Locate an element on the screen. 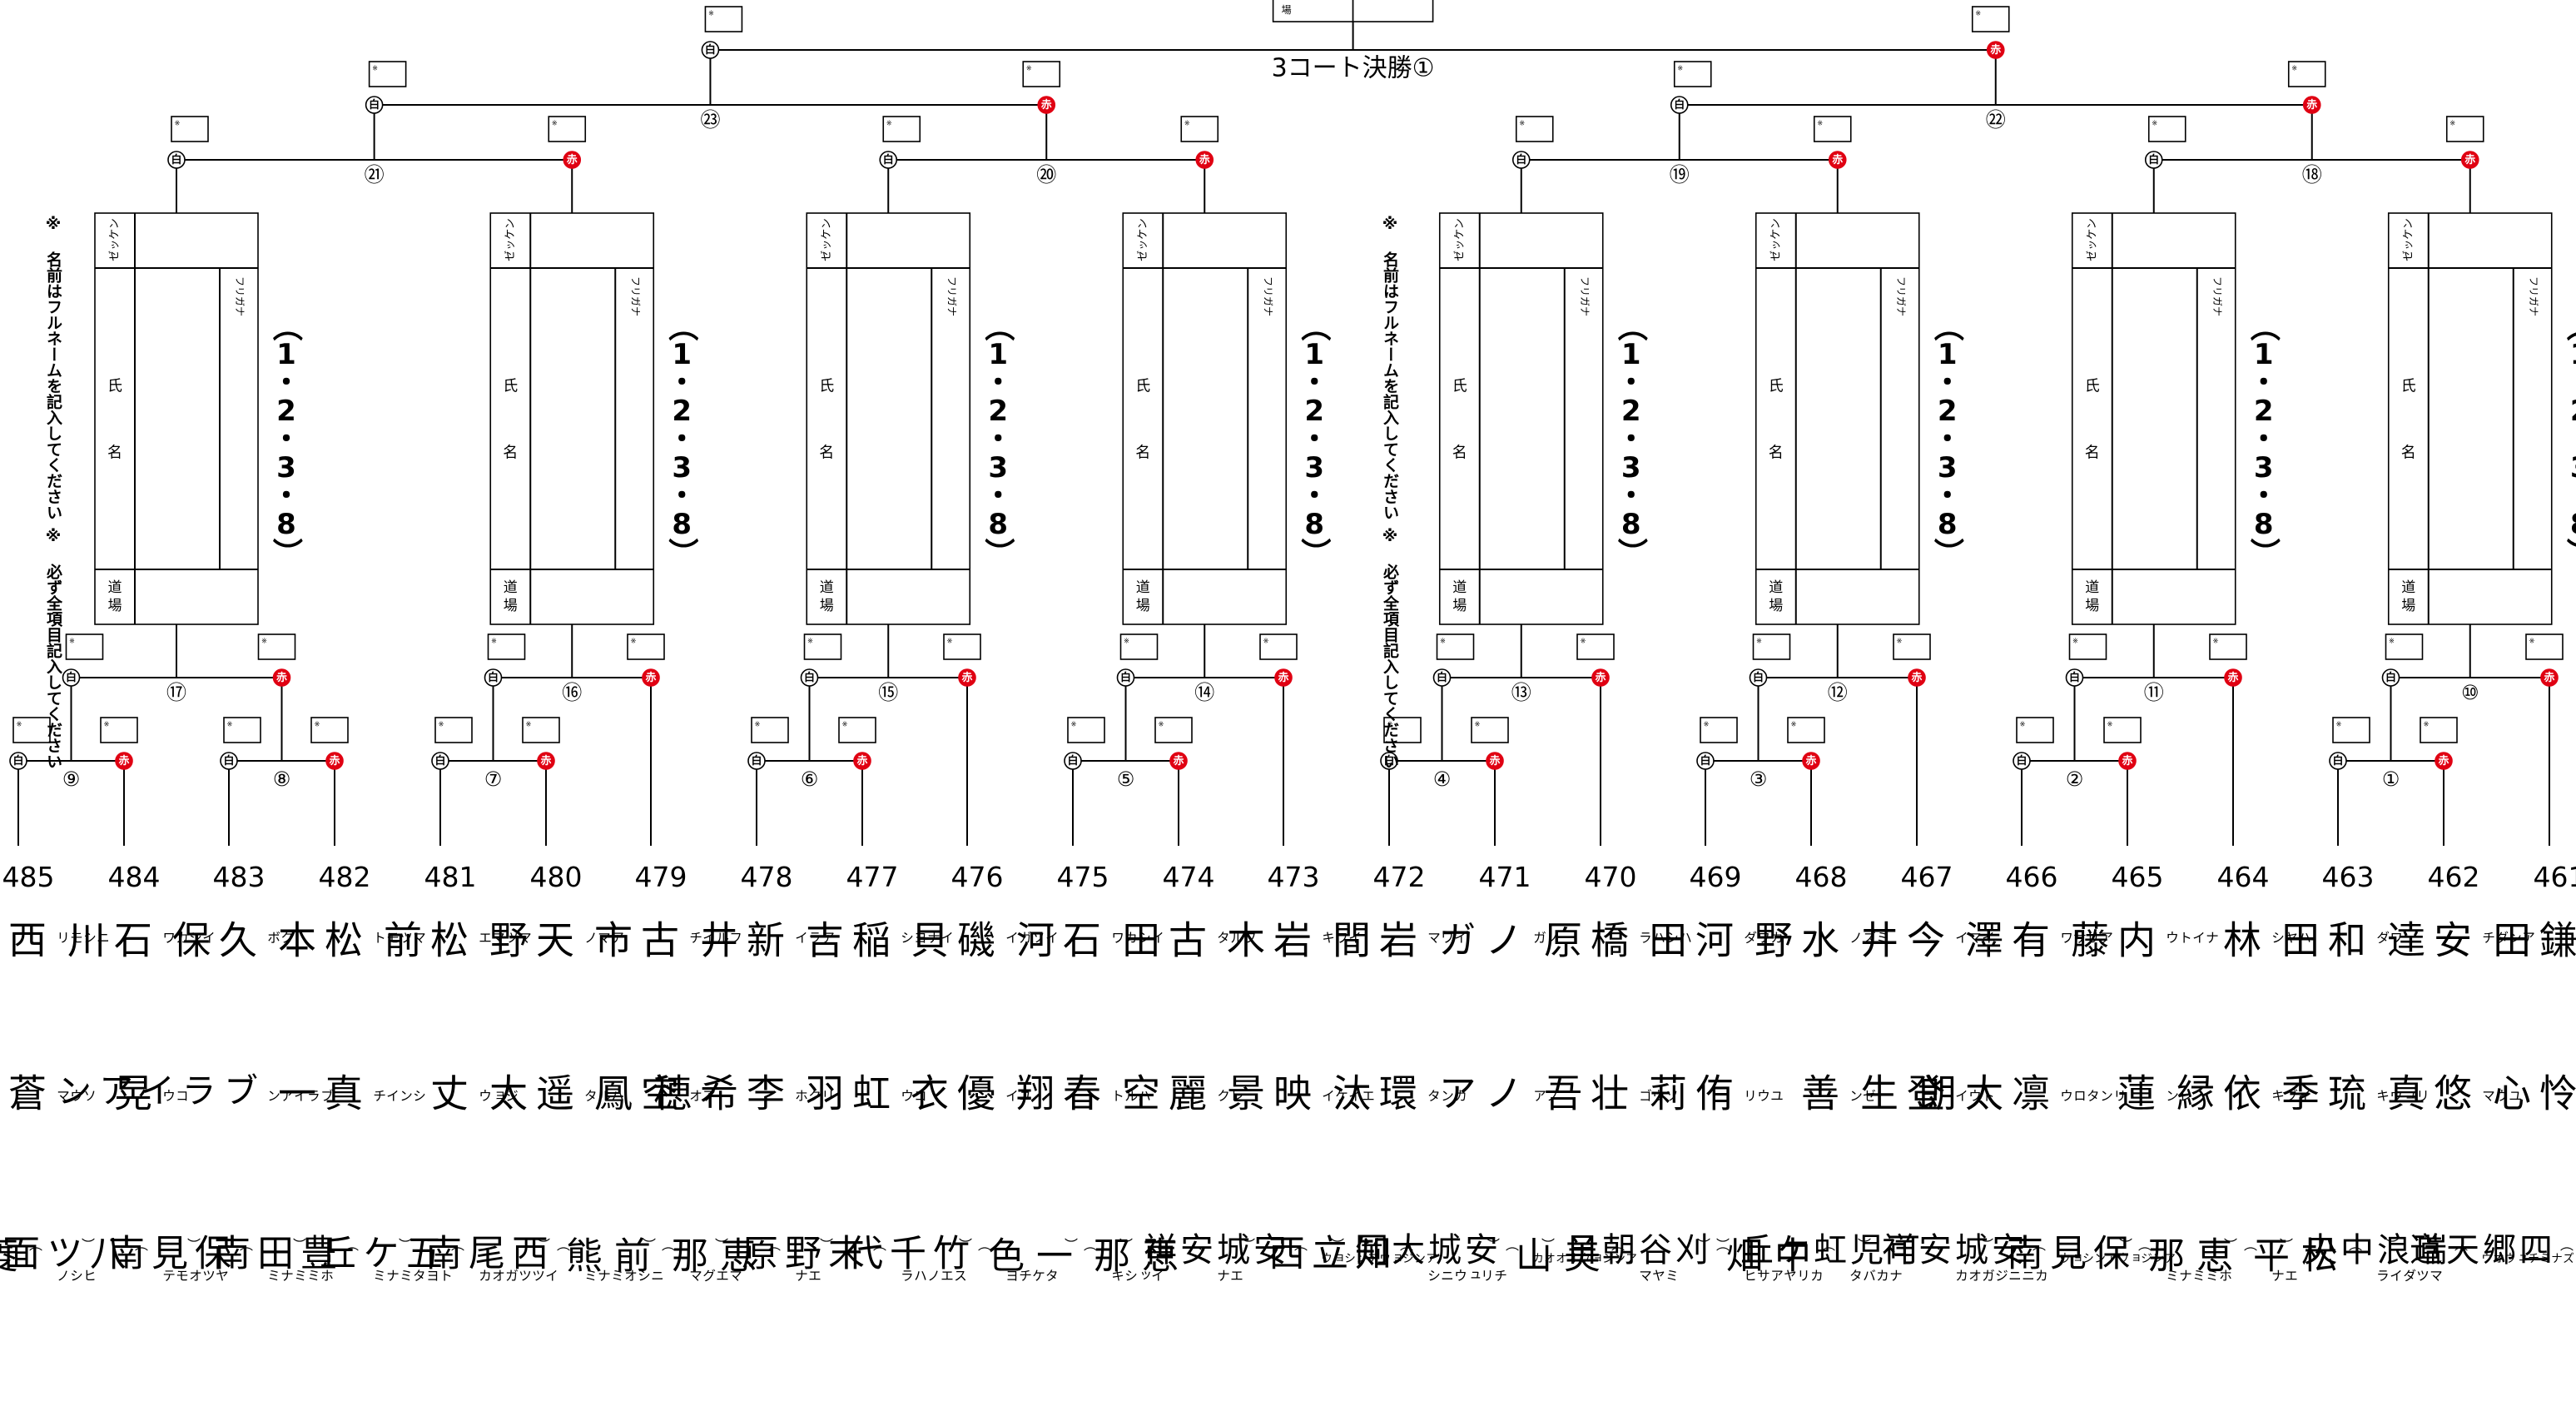 Image resolution: width=2576 pixels, height=1406 pixels. dojo-char: 四 is located at coordinates (2533, 1248).